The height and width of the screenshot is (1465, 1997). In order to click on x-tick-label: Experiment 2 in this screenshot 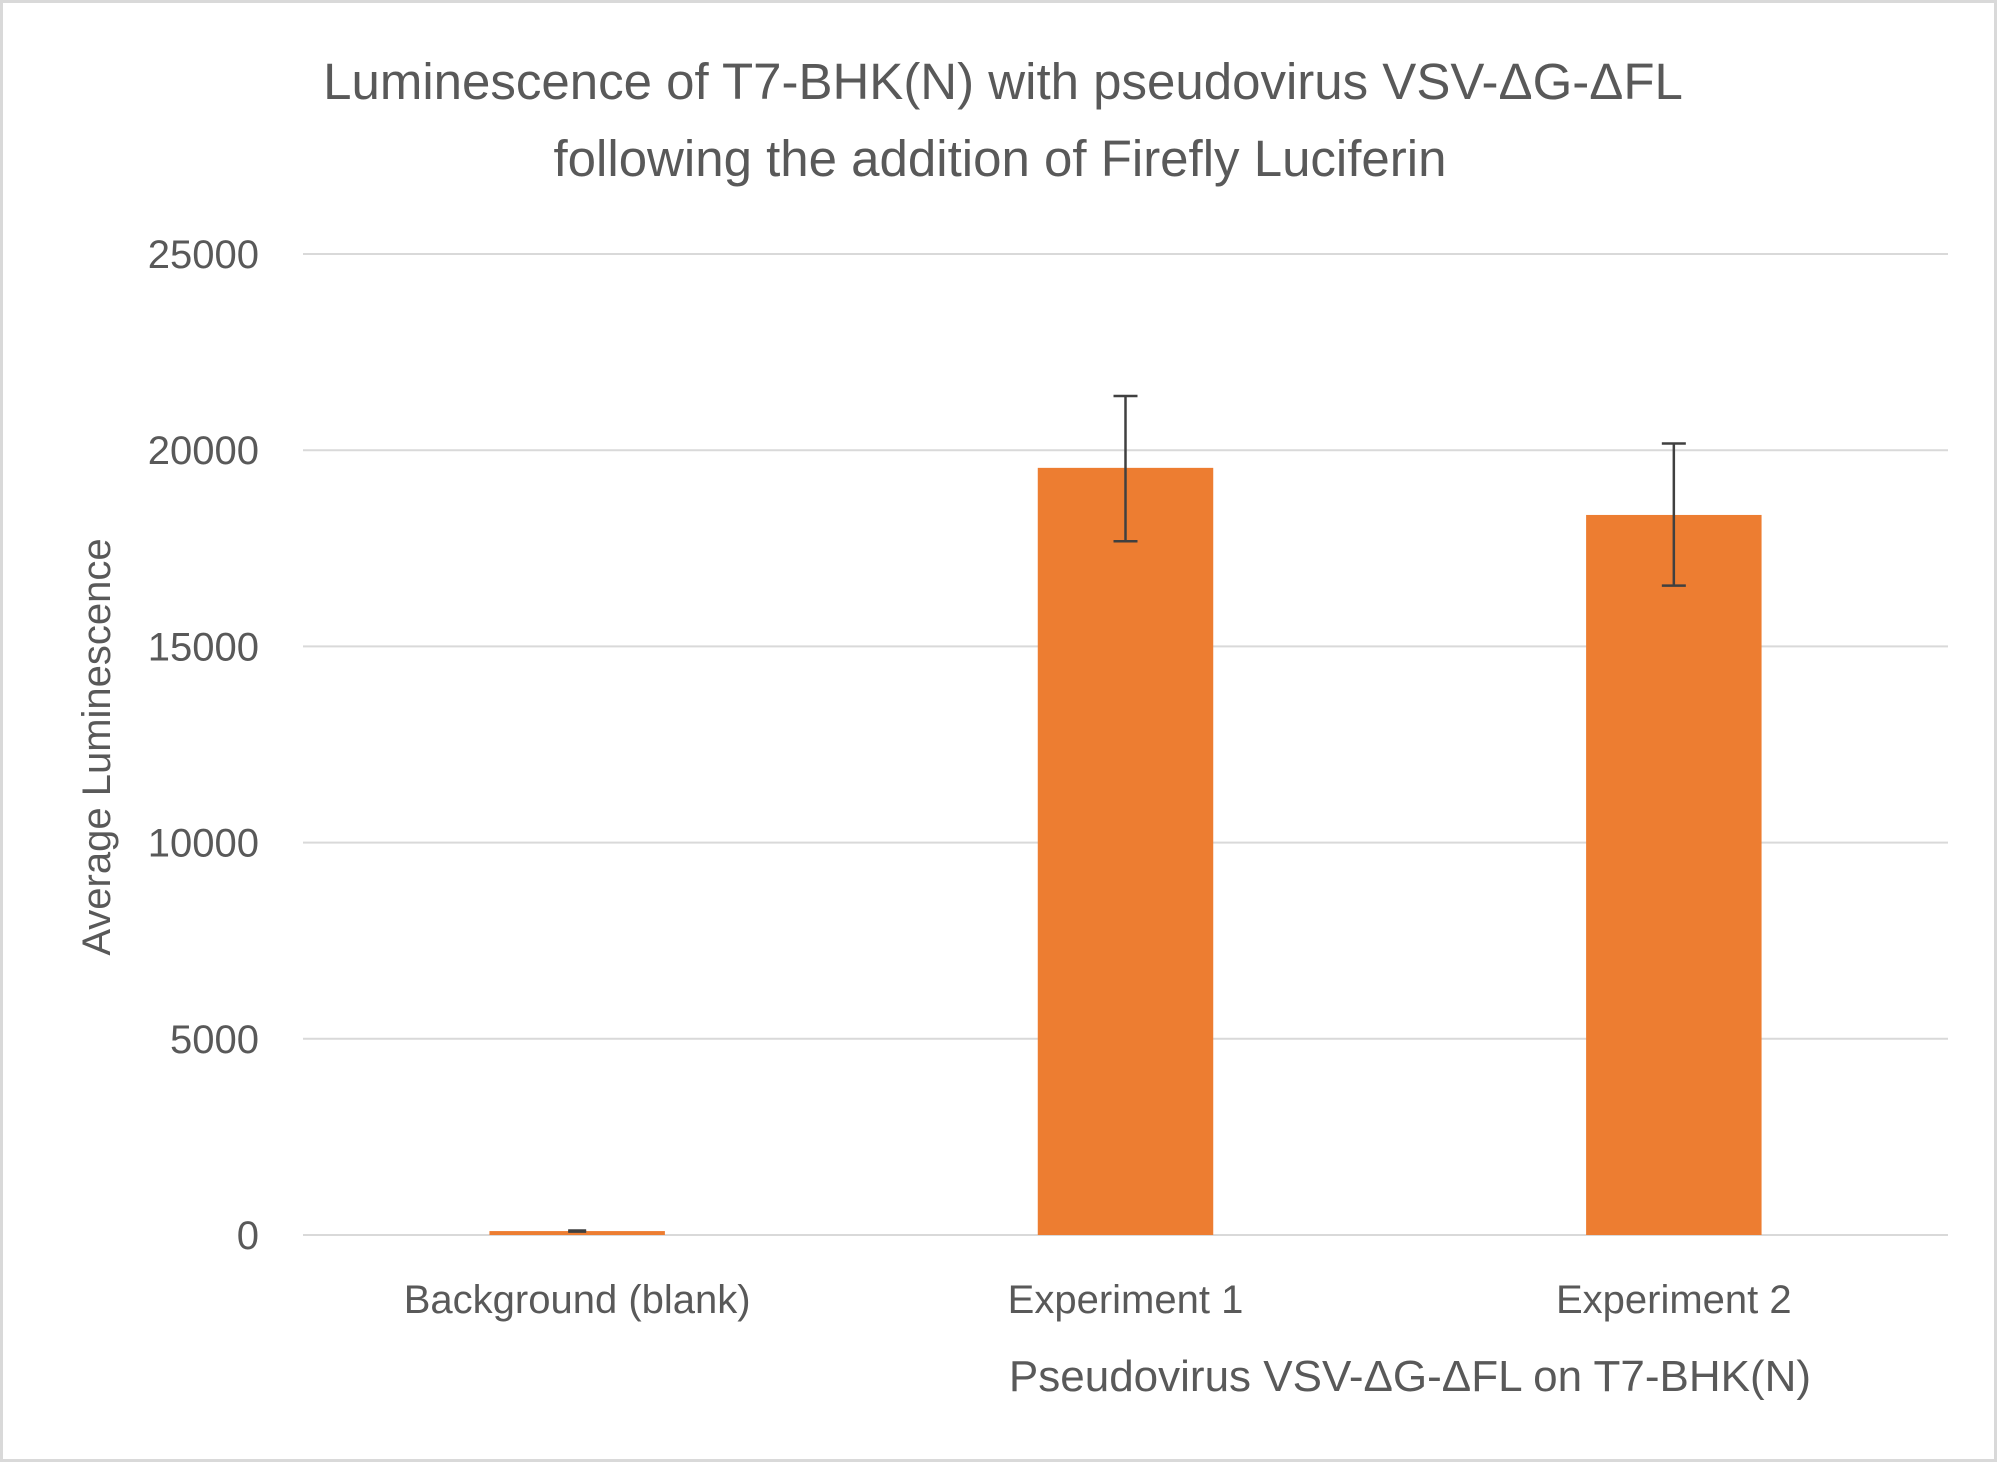, I will do `click(1674, 1300)`.